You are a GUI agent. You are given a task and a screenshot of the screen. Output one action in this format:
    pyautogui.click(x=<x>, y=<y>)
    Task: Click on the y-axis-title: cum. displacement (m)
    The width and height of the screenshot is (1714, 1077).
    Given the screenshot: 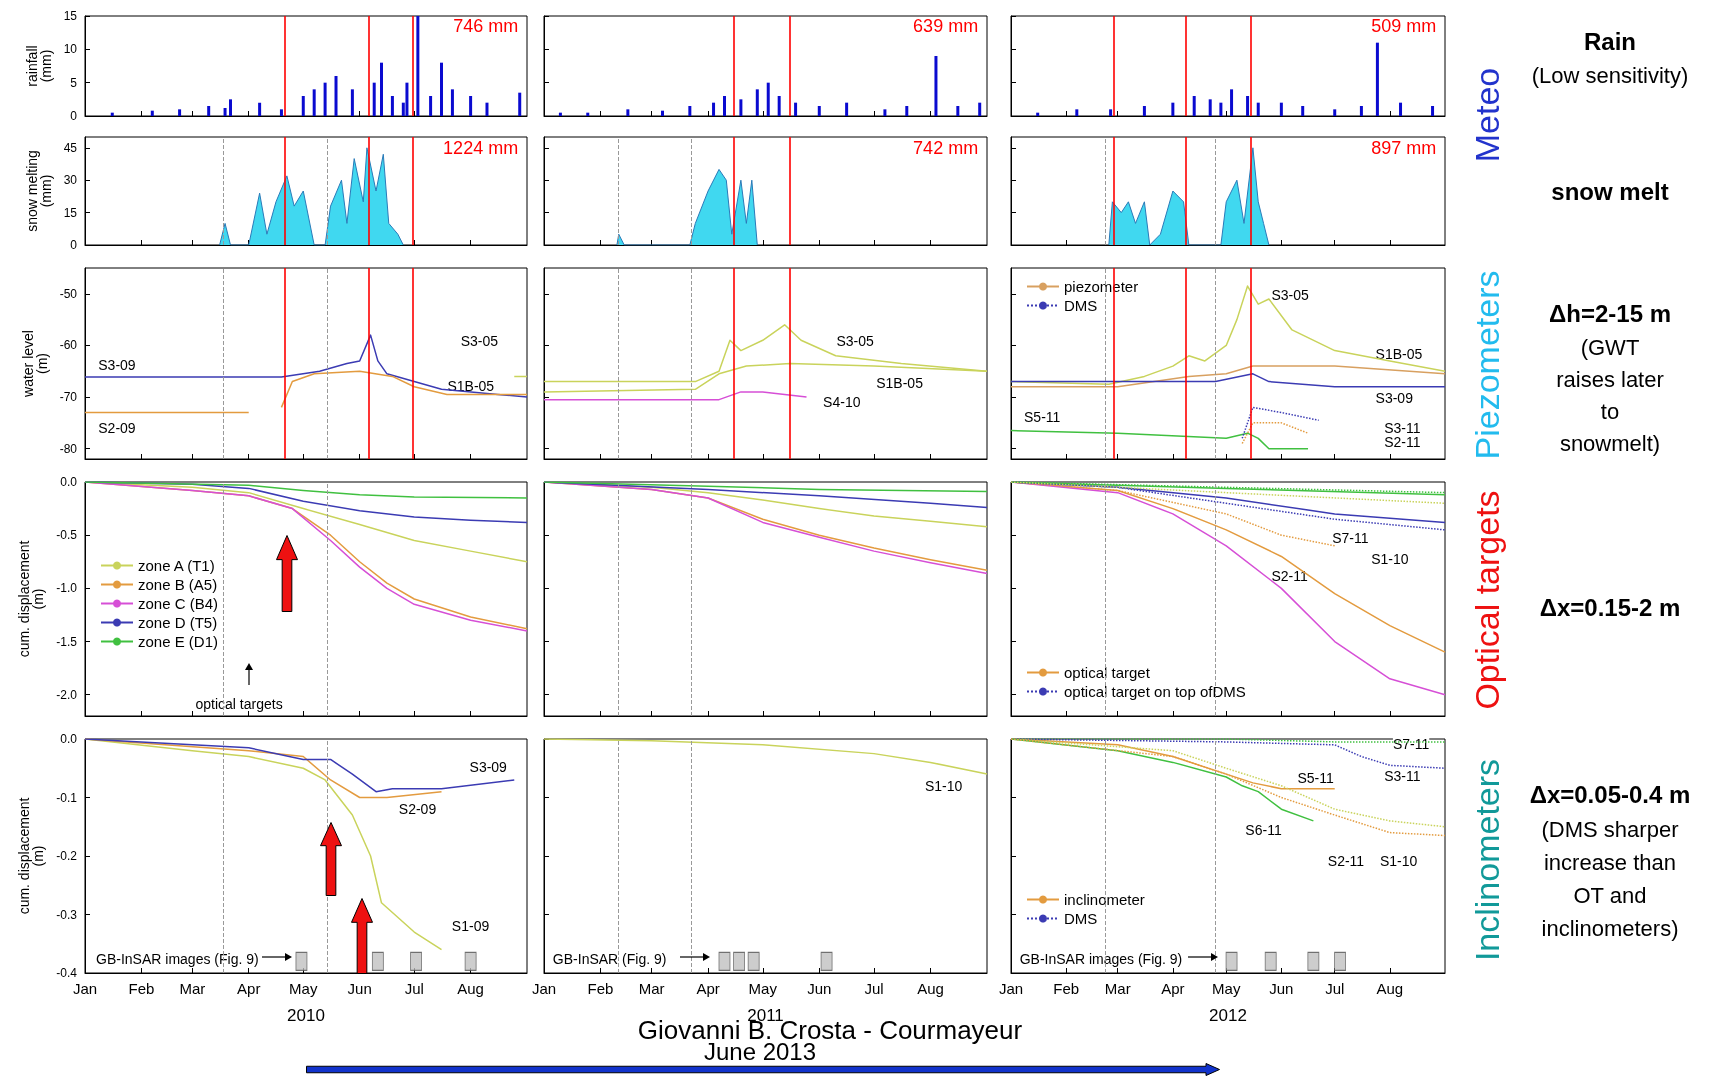 What is the action you would take?
    pyautogui.click(x=31, y=856)
    